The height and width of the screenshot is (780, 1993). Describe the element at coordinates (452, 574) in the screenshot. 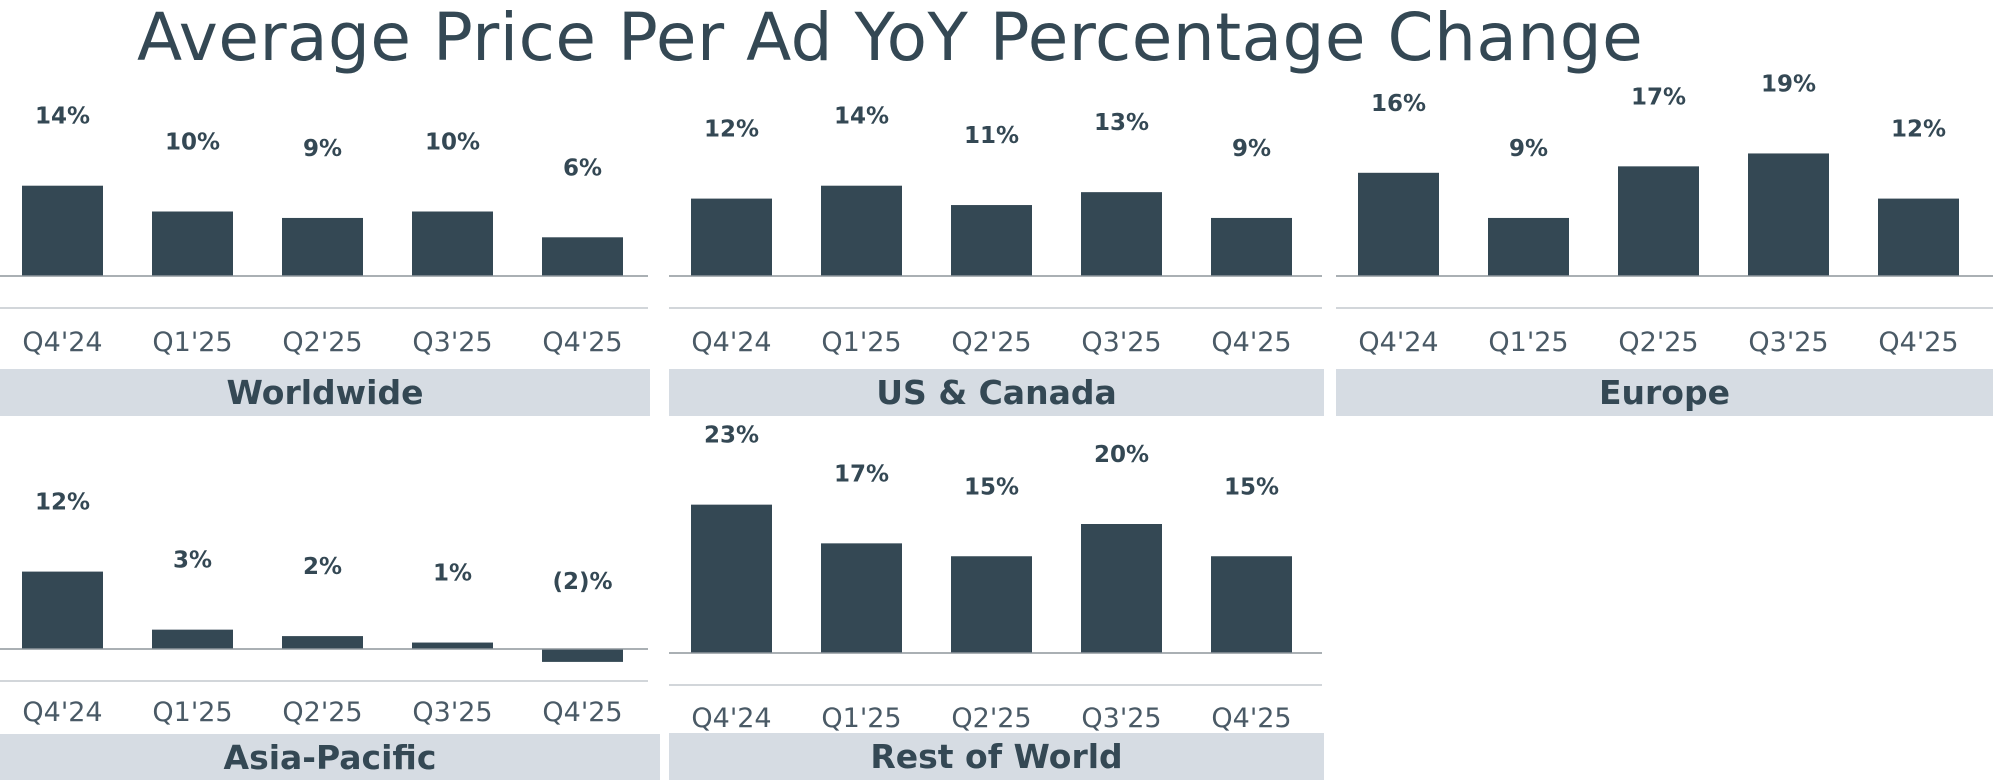

I see `value-label: 1%` at that location.